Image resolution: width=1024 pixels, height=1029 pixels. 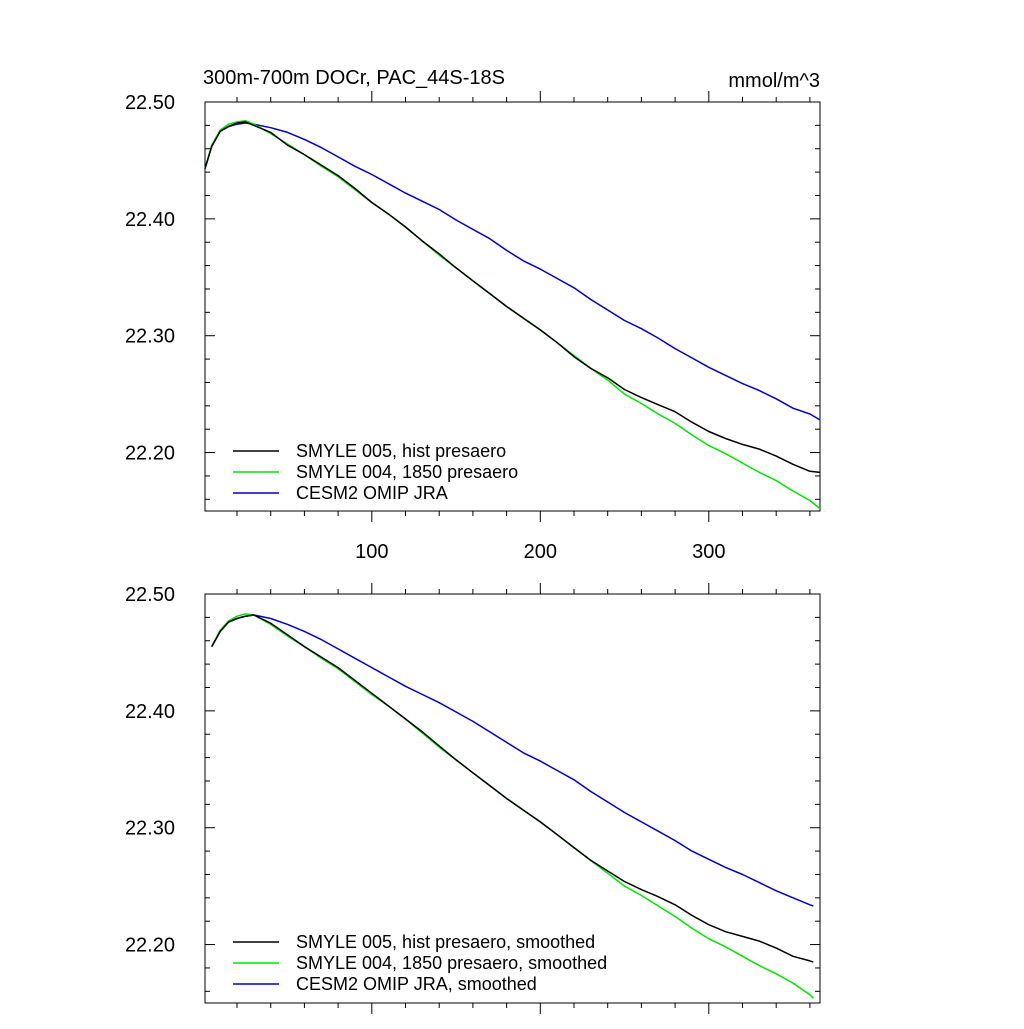 I want to click on x-tick-label: 200, so click(x=540, y=552).